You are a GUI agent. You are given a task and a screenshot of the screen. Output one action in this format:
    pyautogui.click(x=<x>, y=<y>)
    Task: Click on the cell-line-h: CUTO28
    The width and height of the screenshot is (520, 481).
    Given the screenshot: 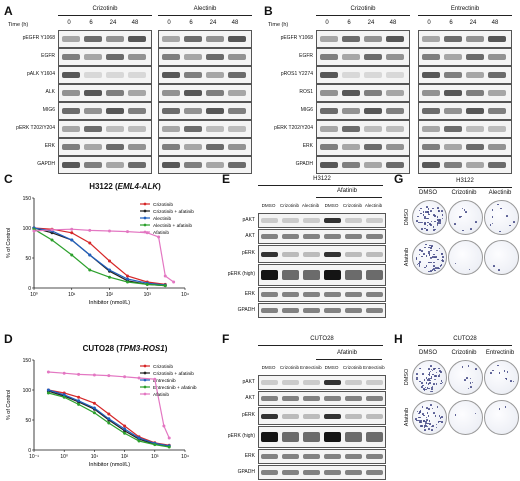 What is the action you would take?
    pyautogui.click(x=465, y=339)
    